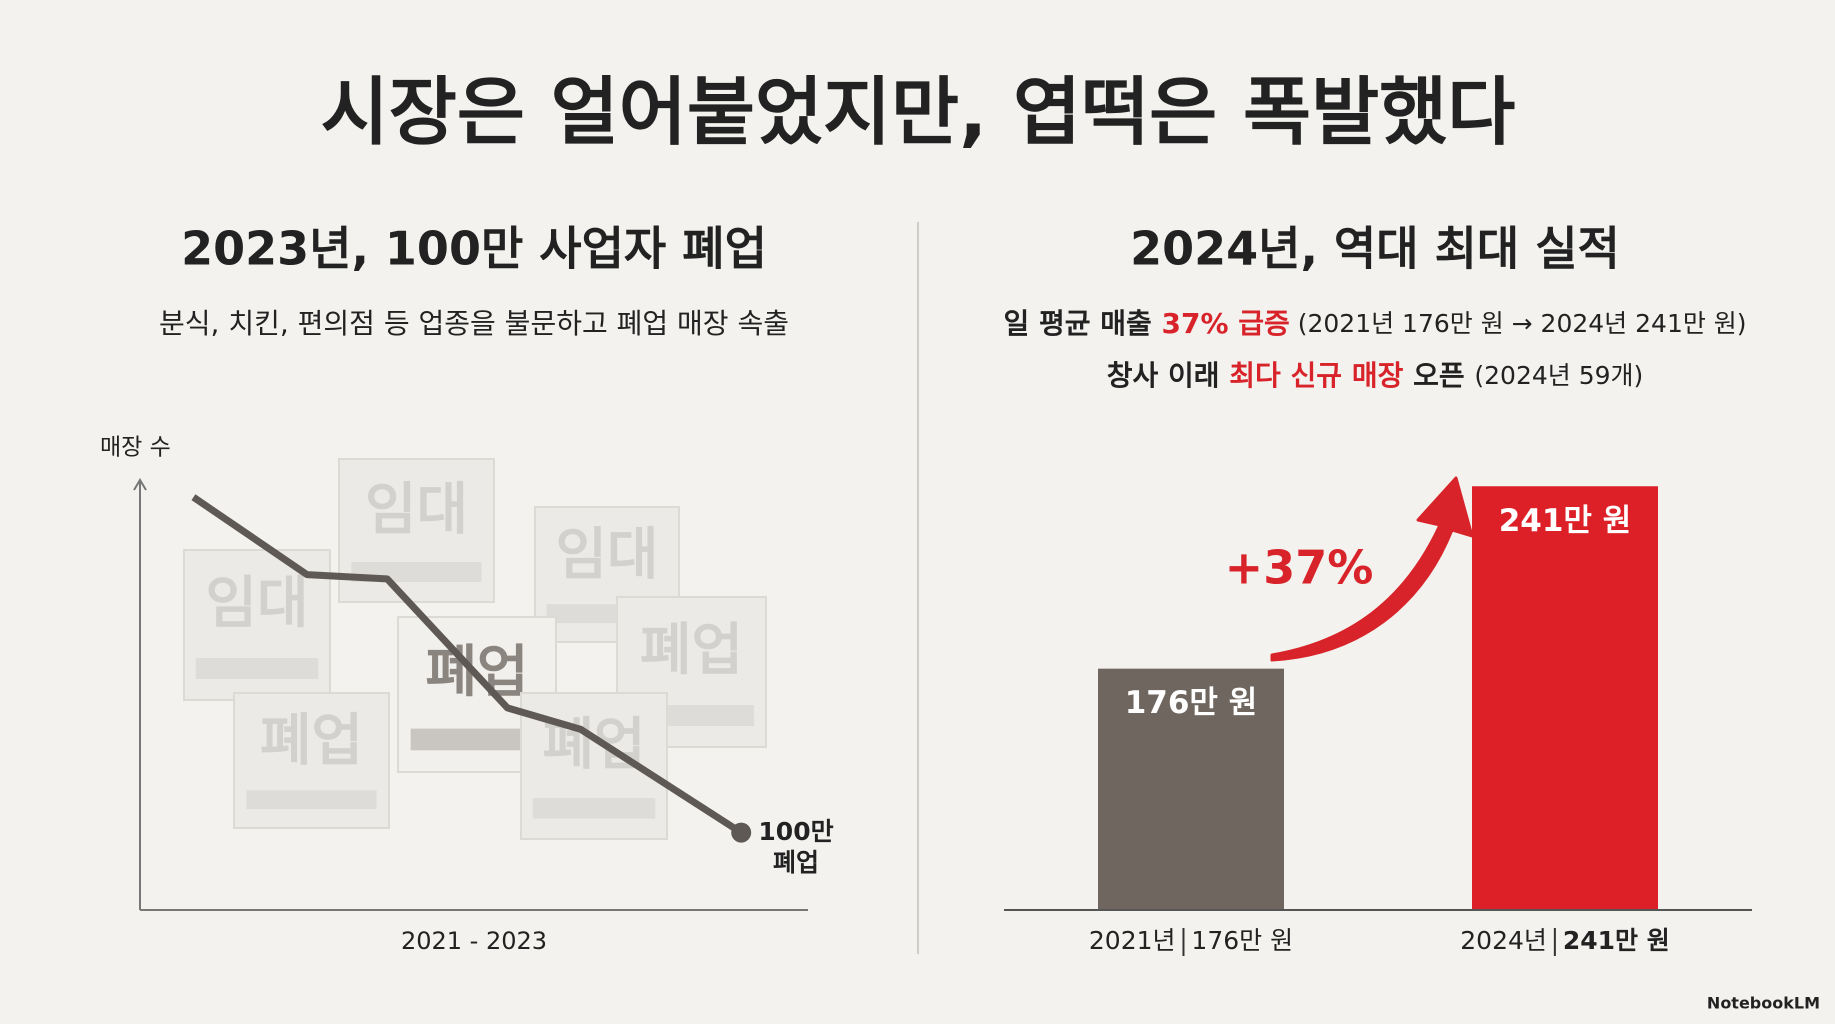 The height and width of the screenshot is (1024, 1835). Describe the element at coordinates (1299, 568) in the screenshot. I see `growth-annotation: +37%` at that location.